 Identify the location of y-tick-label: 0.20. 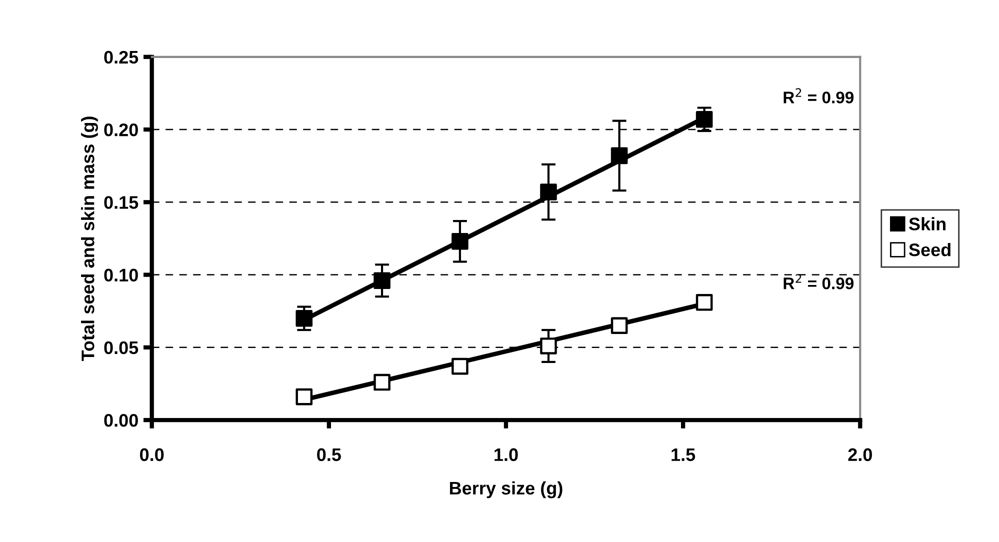
(121, 129).